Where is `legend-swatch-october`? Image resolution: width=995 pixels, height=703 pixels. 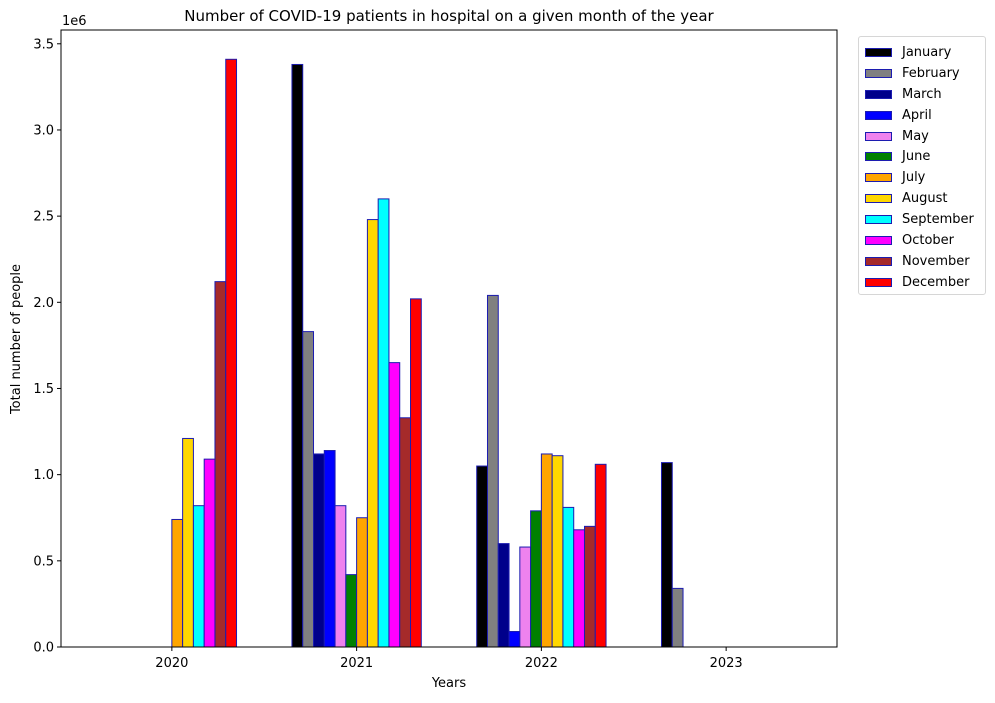
legend-swatch-october is located at coordinates (878, 240).